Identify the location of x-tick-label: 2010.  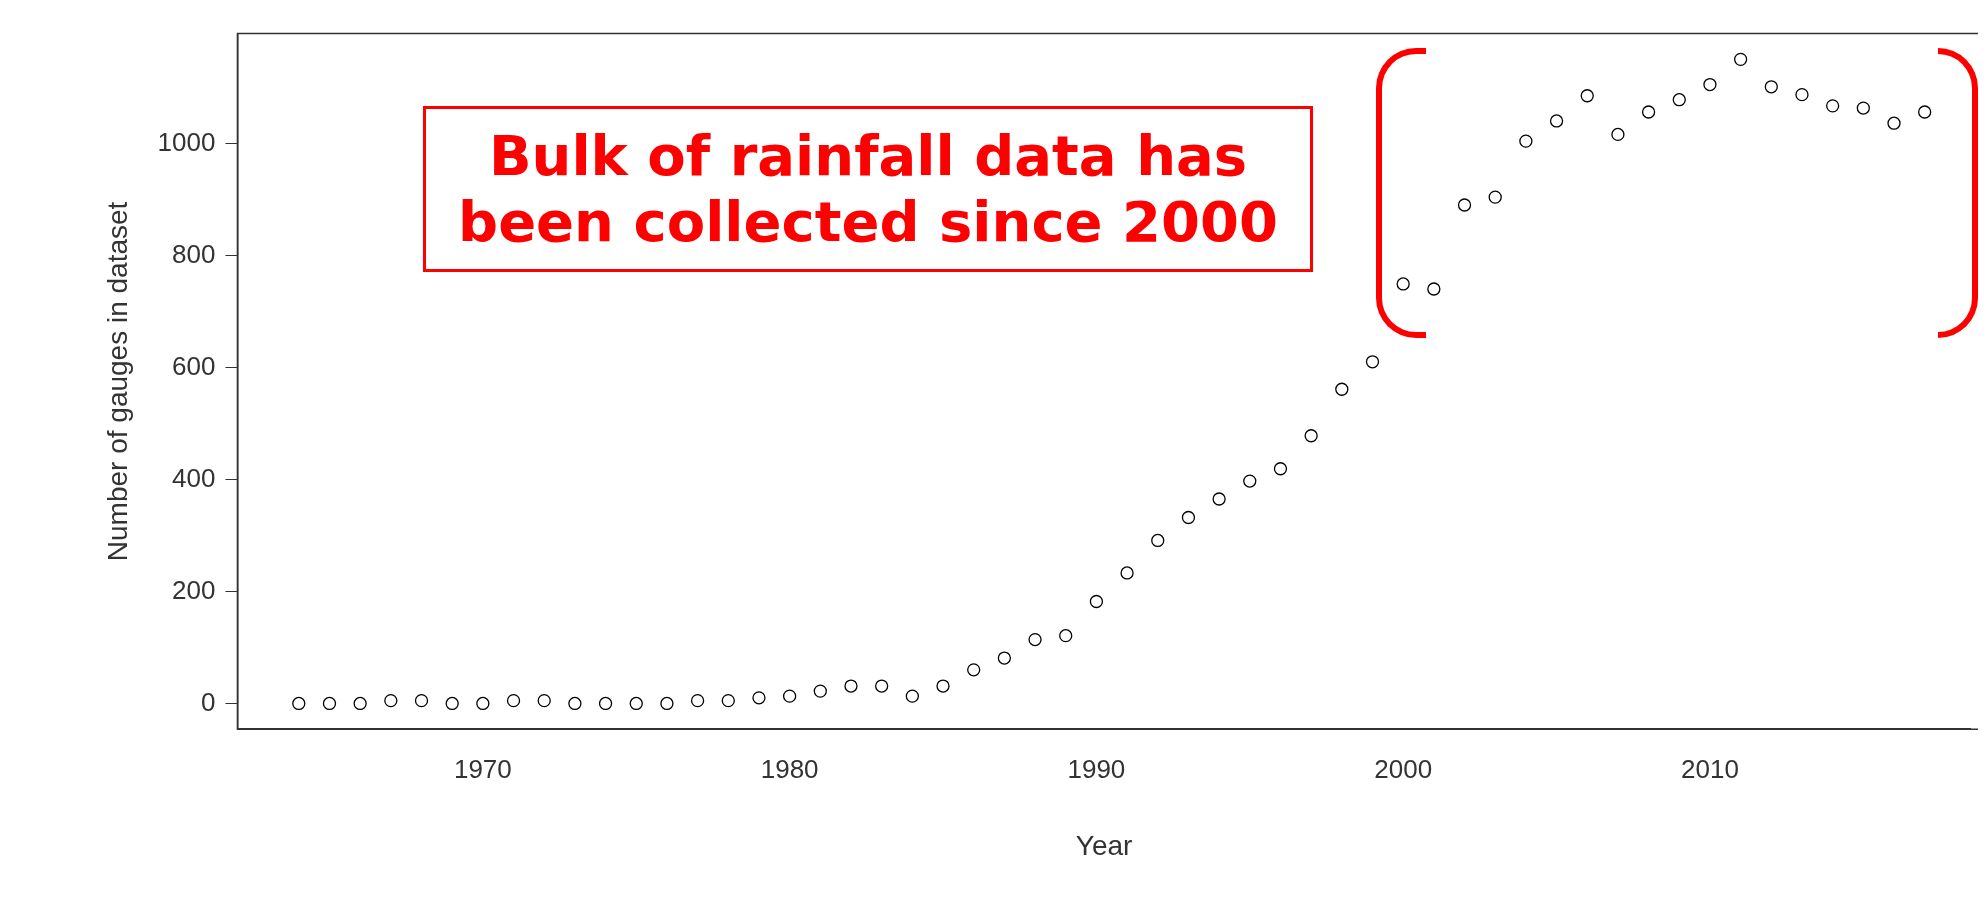
(1710, 768).